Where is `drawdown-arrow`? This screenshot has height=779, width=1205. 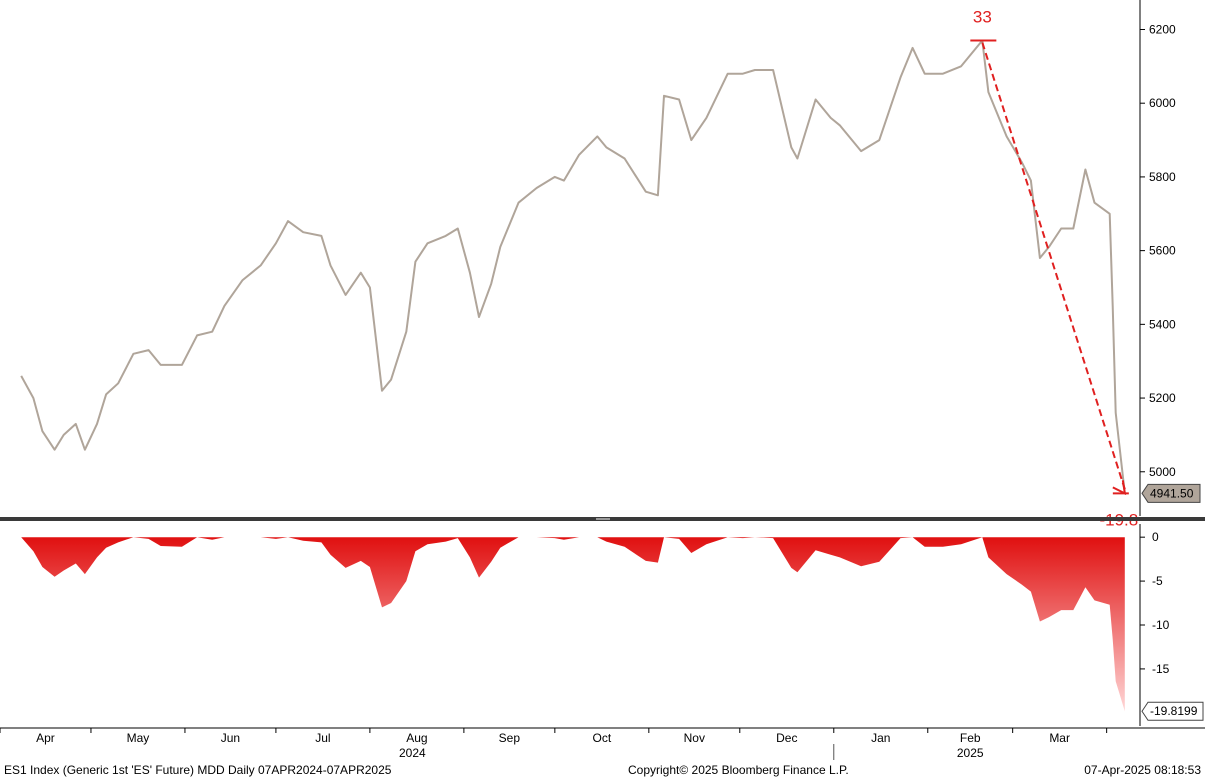 drawdown-arrow is located at coordinates (1053, 266).